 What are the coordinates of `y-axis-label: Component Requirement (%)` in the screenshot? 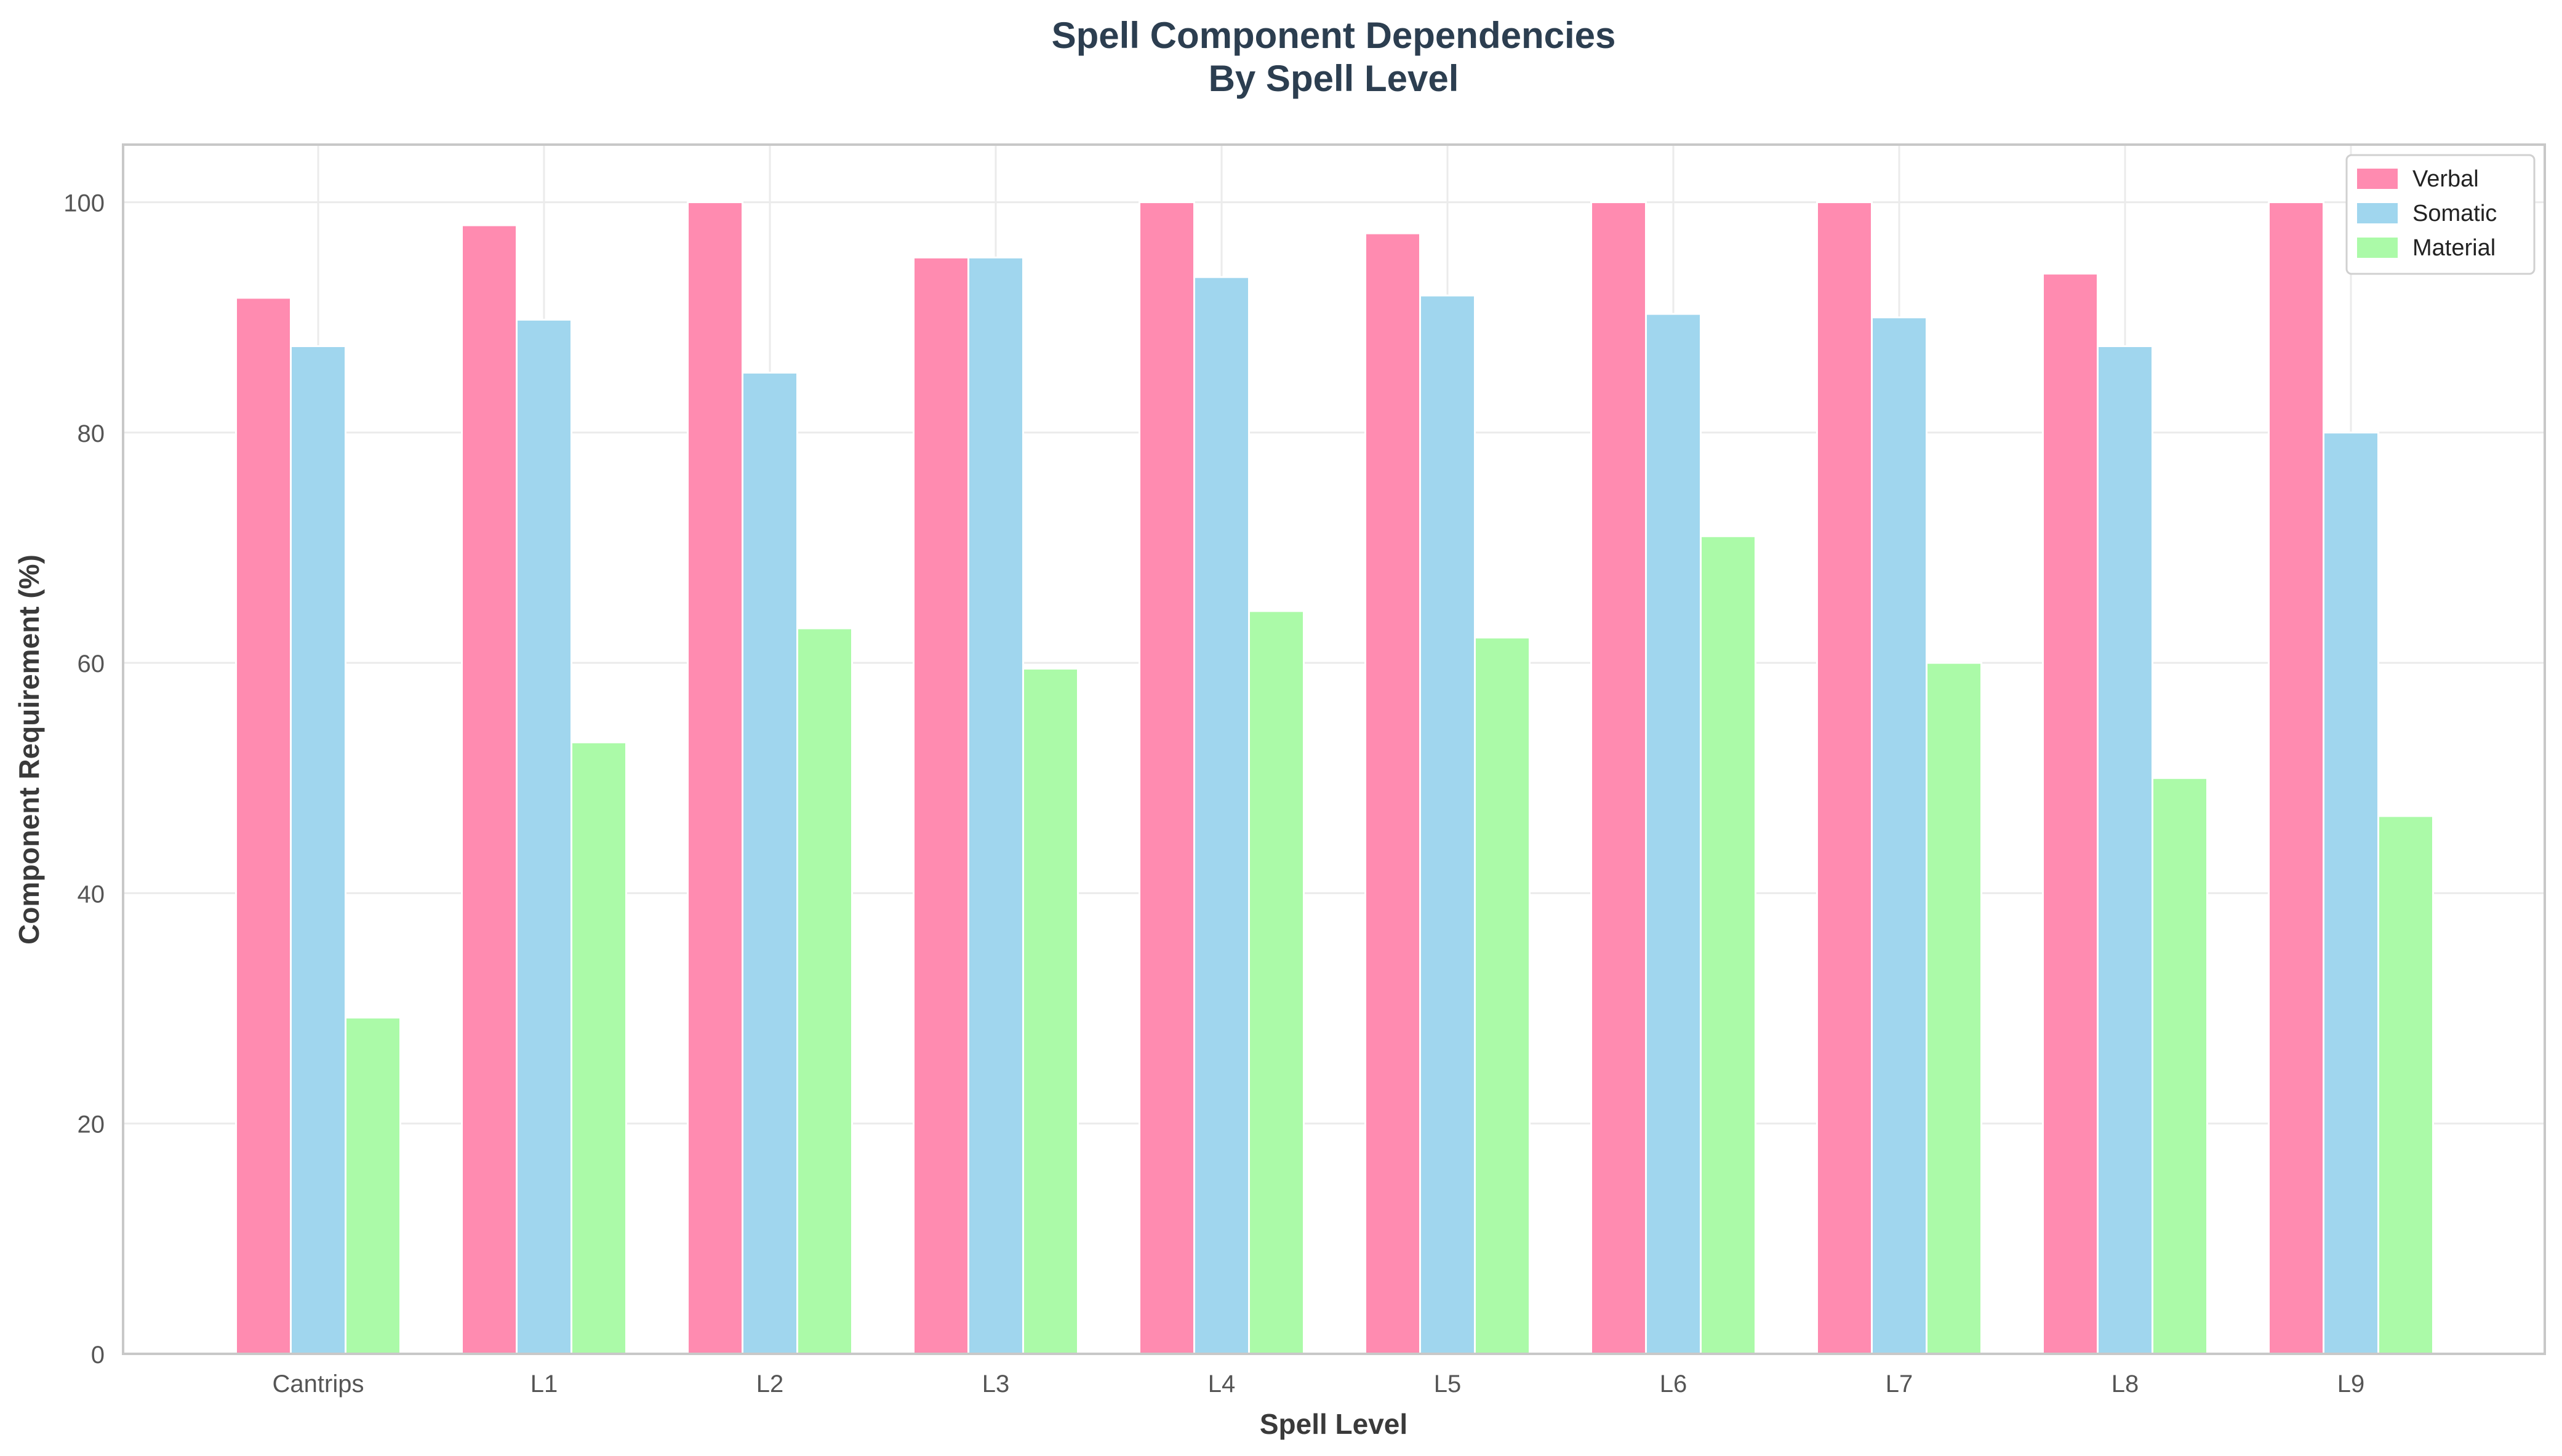 It's located at (29, 749).